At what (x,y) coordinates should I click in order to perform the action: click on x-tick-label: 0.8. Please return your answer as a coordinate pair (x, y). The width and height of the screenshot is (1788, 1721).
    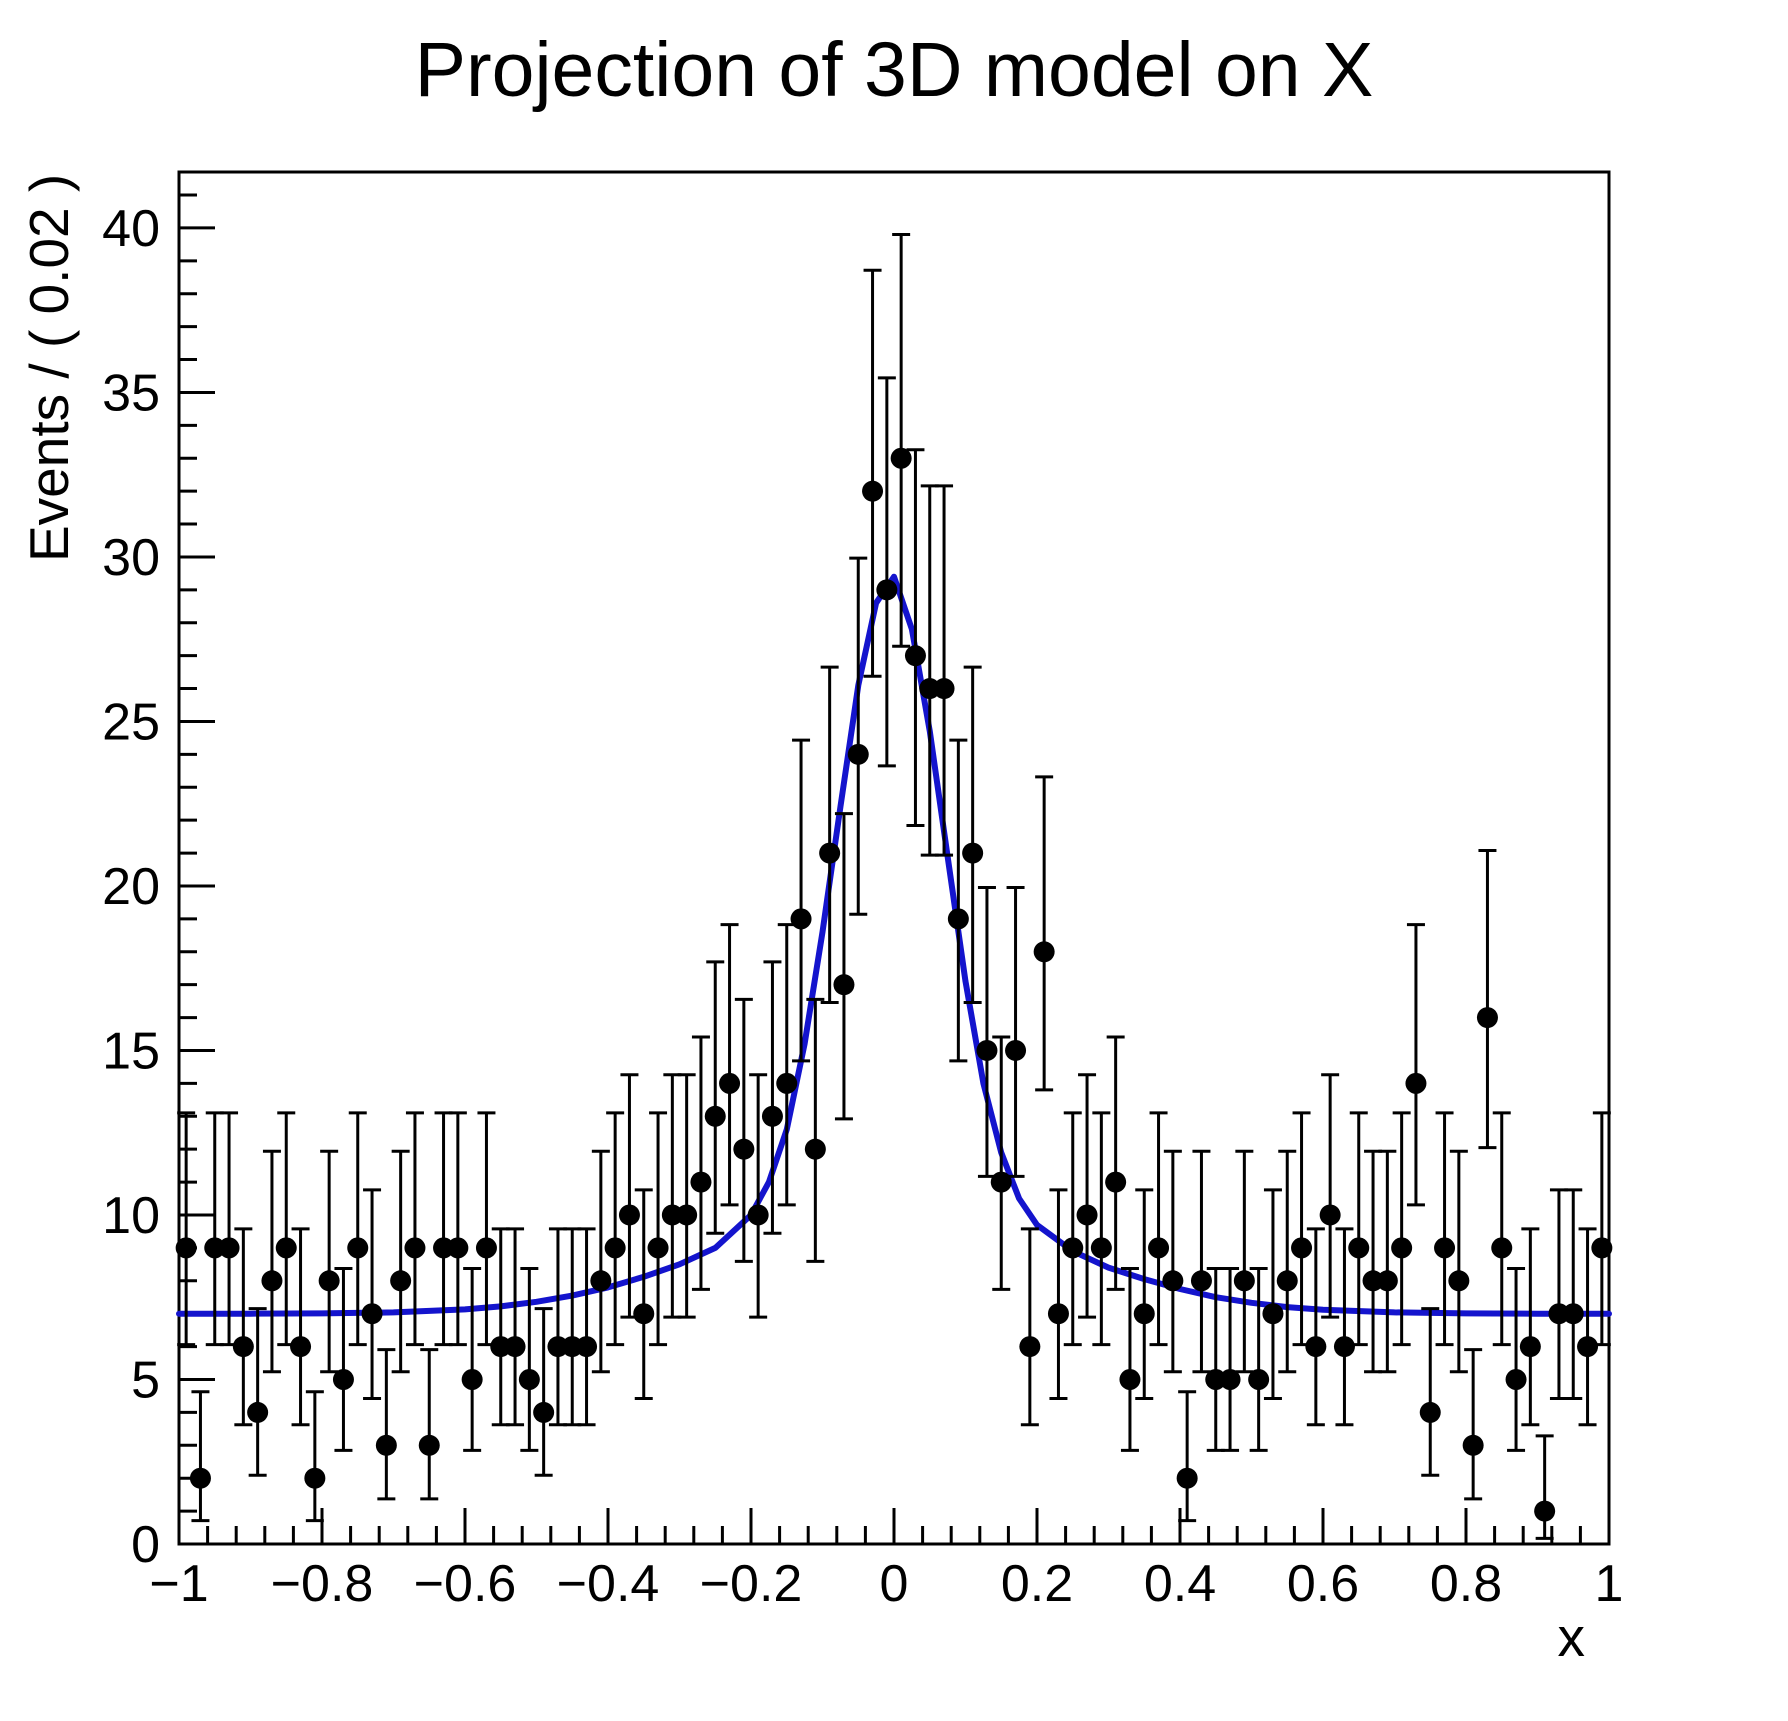
    Looking at the image, I should click on (1466, 1584).